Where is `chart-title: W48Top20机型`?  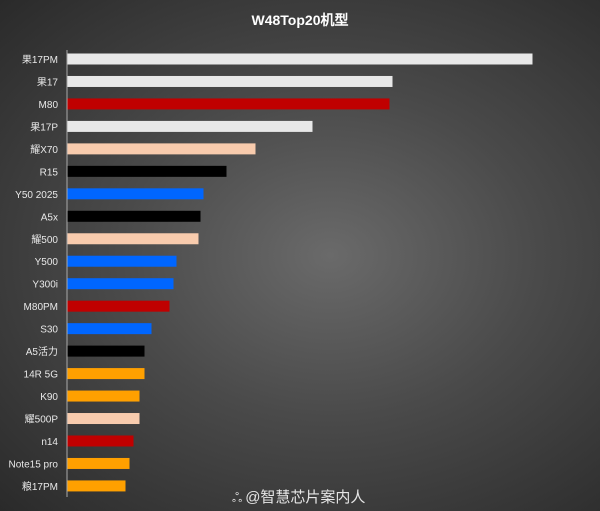 chart-title: W48Top20机型 is located at coordinates (300, 20).